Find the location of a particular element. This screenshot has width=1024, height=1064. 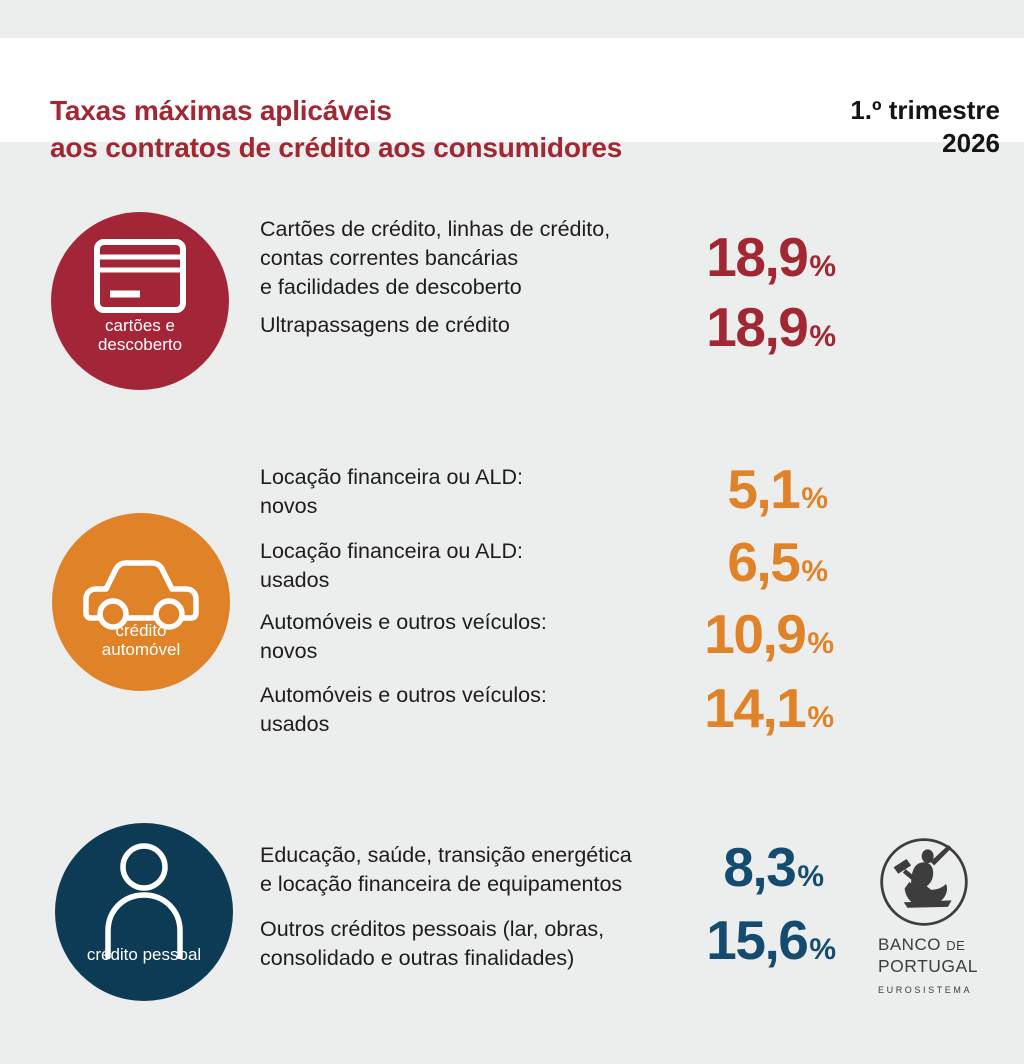

category-label: crédito automóvel is located at coordinates (141, 640).